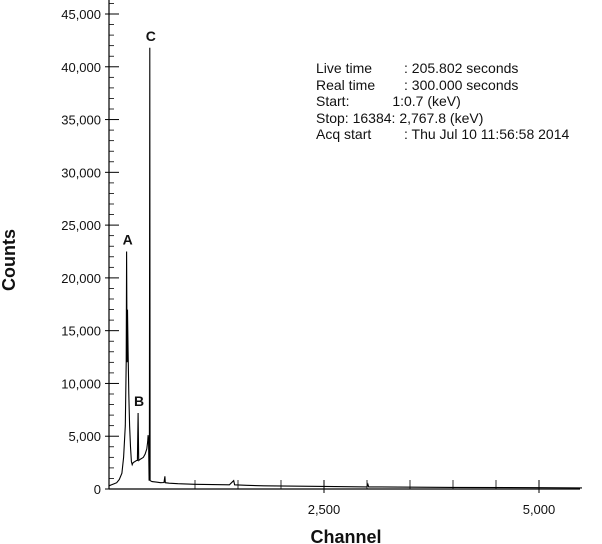  I want to click on stop-channel: 16384:, so click(374, 117).